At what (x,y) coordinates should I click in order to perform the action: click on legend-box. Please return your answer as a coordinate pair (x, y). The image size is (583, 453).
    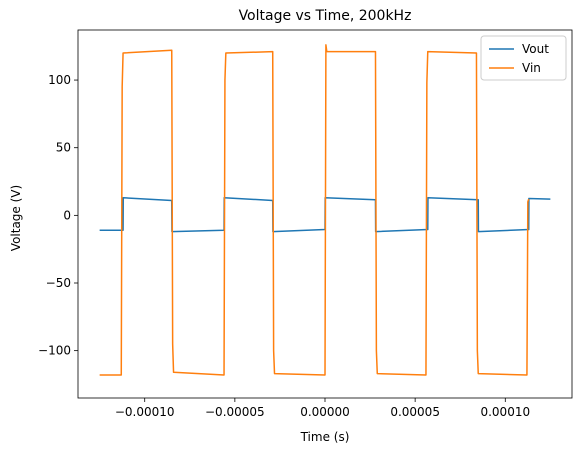
    Looking at the image, I should click on (523, 58).